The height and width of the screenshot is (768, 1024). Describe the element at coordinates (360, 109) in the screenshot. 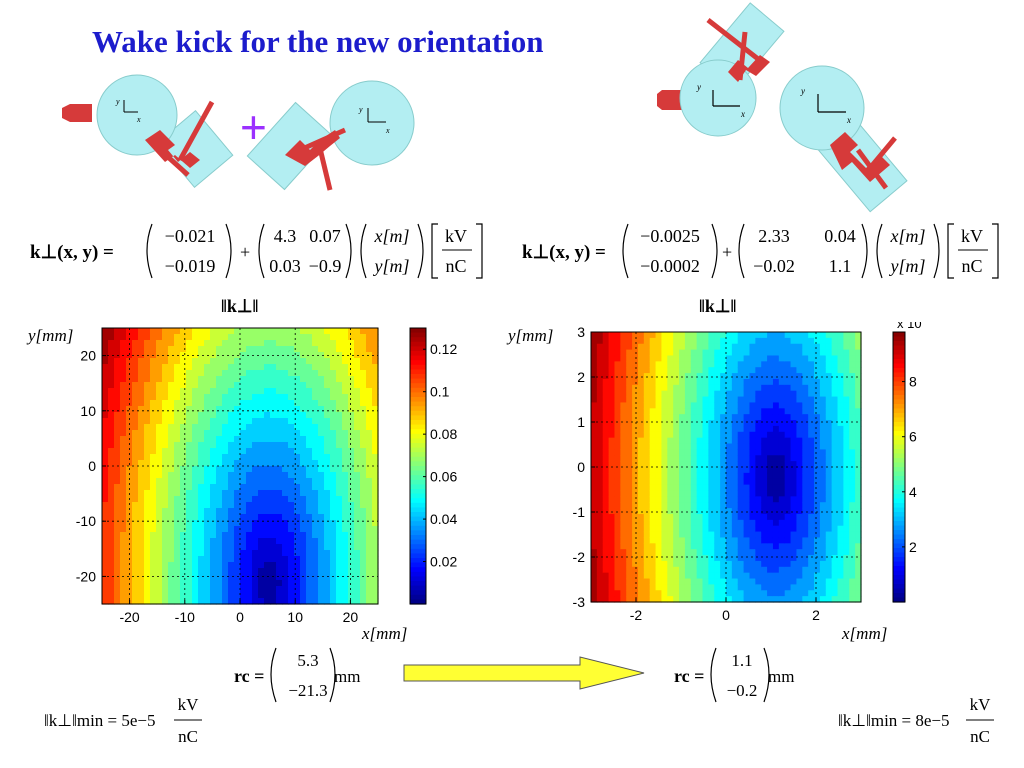

I see `axis-label-y: y` at that location.